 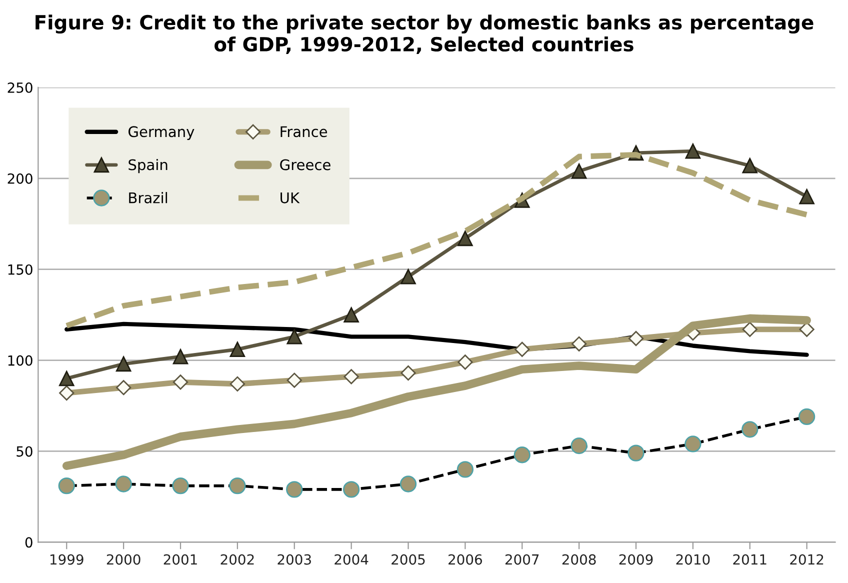 I want to click on x-tick-label: 2011, so click(x=749, y=559).